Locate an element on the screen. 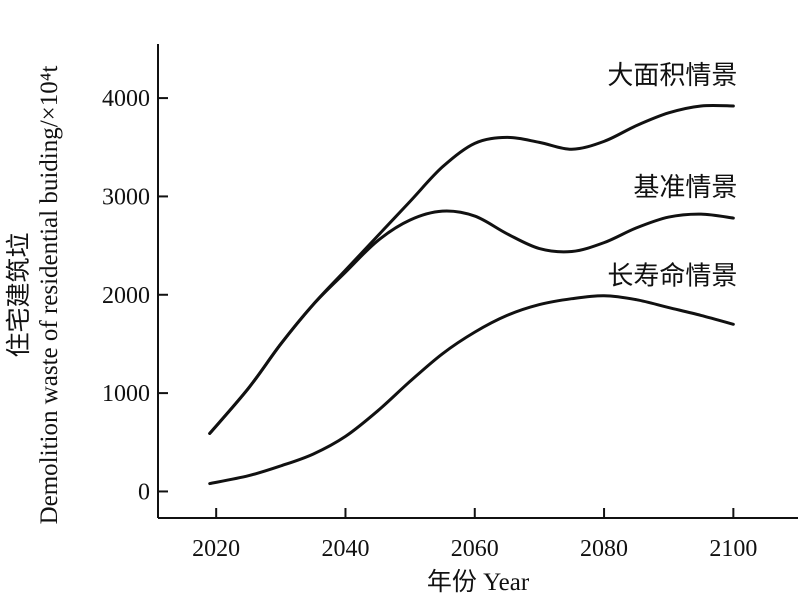 The height and width of the screenshot is (599, 800). y-tick-label: 1000 is located at coordinates (126, 394).